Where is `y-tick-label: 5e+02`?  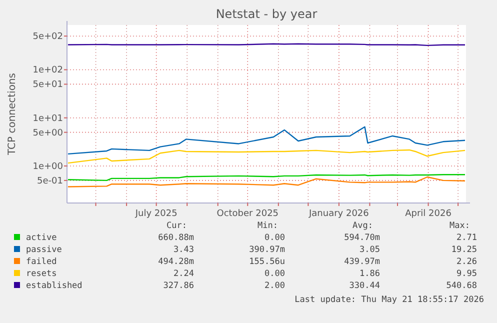
y-tick-label: 5e+02 is located at coordinates (47, 37).